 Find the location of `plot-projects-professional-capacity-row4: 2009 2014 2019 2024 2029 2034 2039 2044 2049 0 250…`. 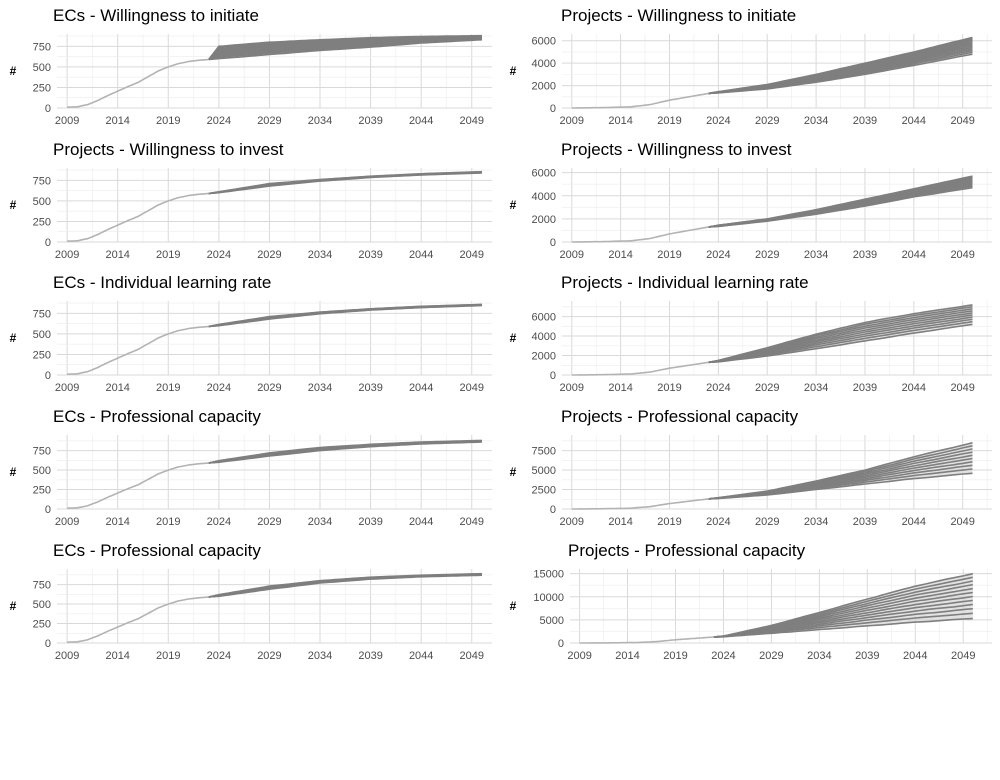

plot-projects-professional-capacity-row4: 2009 2014 2019 2024 2029 2034 2039 2044 2049 0 250… is located at coordinates (751, 481).